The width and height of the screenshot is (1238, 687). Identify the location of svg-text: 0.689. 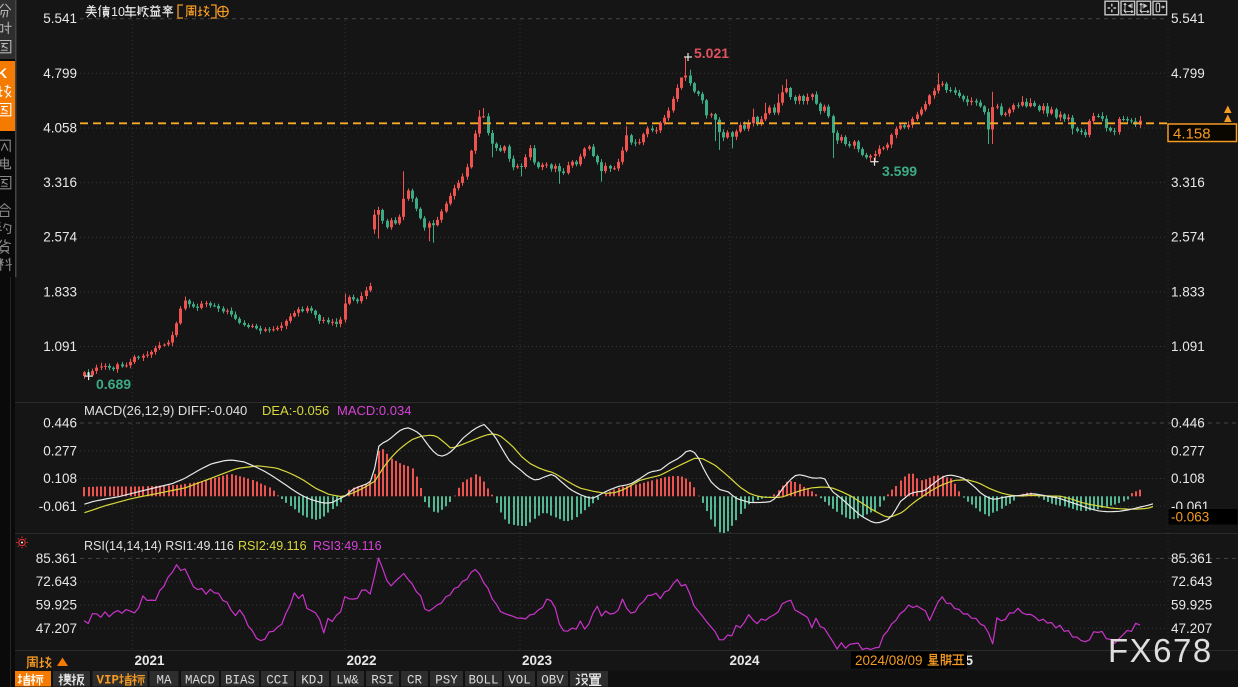
(113, 384).